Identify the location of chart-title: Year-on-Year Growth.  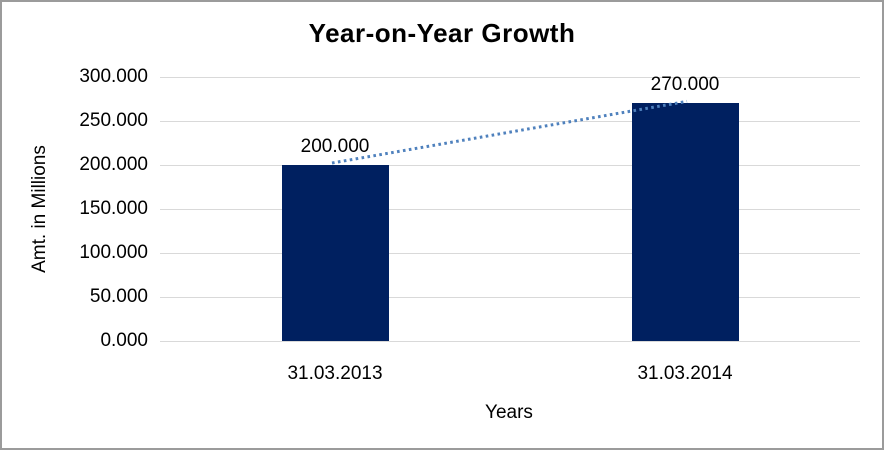
(442, 33).